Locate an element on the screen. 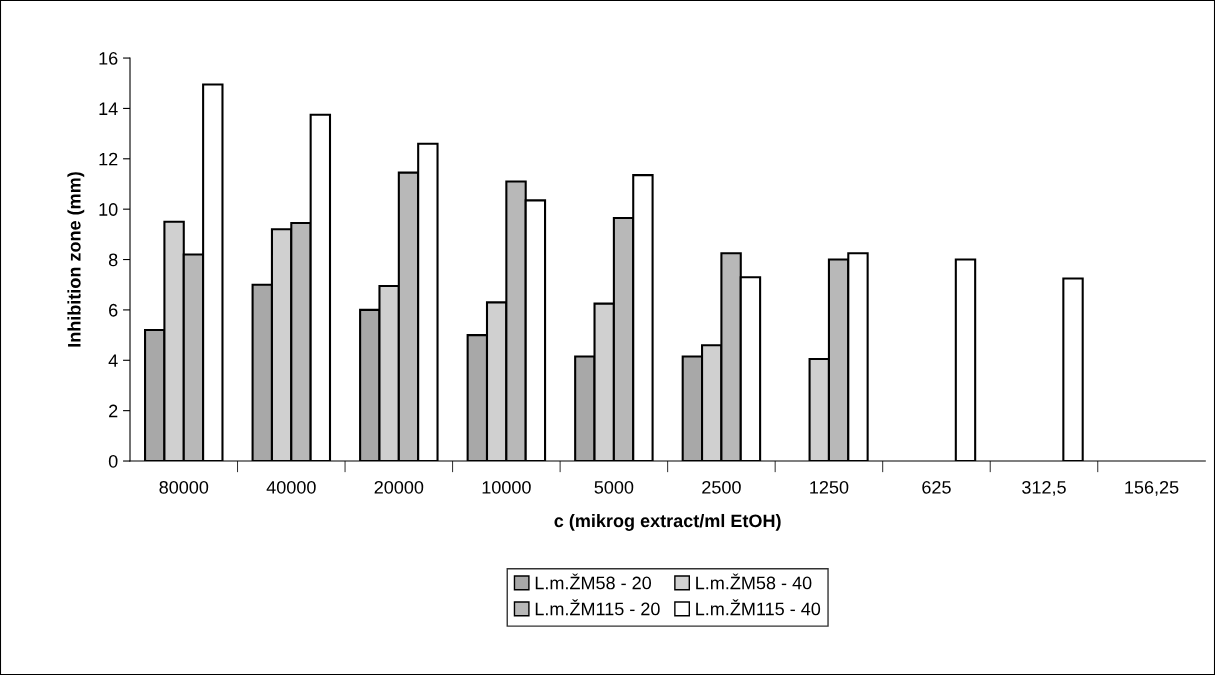 This screenshot has width=1215, height=675. x-tick-label: 80000 is located at coordinates (184, 487).